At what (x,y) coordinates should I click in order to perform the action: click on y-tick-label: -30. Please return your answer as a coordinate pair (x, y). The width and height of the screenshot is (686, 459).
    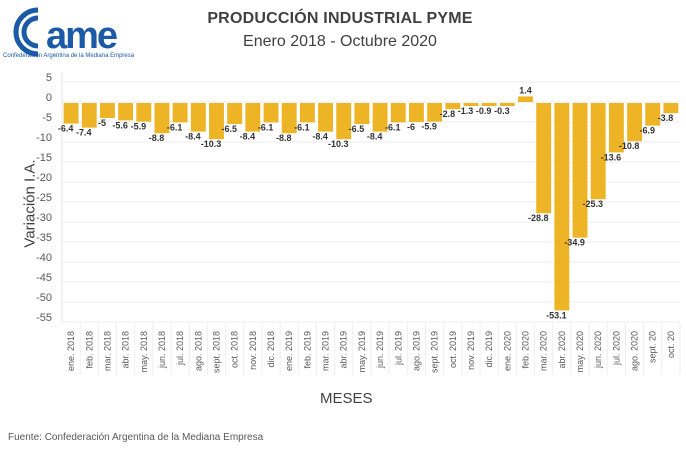
    Looking at the image, I should click on (44, 218).